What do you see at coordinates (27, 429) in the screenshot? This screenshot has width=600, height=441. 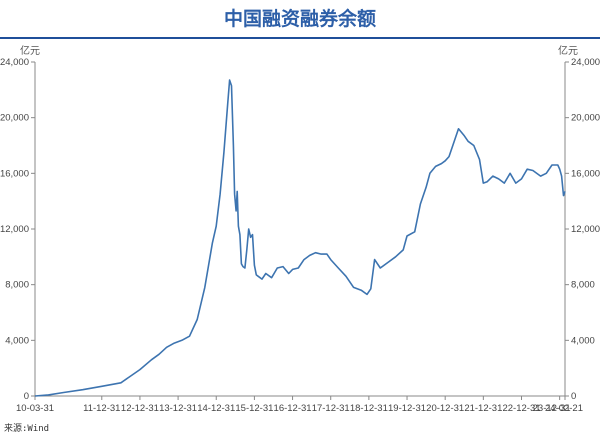 I see `source-note: 来源:Wind` at bounding box center [27, 429].